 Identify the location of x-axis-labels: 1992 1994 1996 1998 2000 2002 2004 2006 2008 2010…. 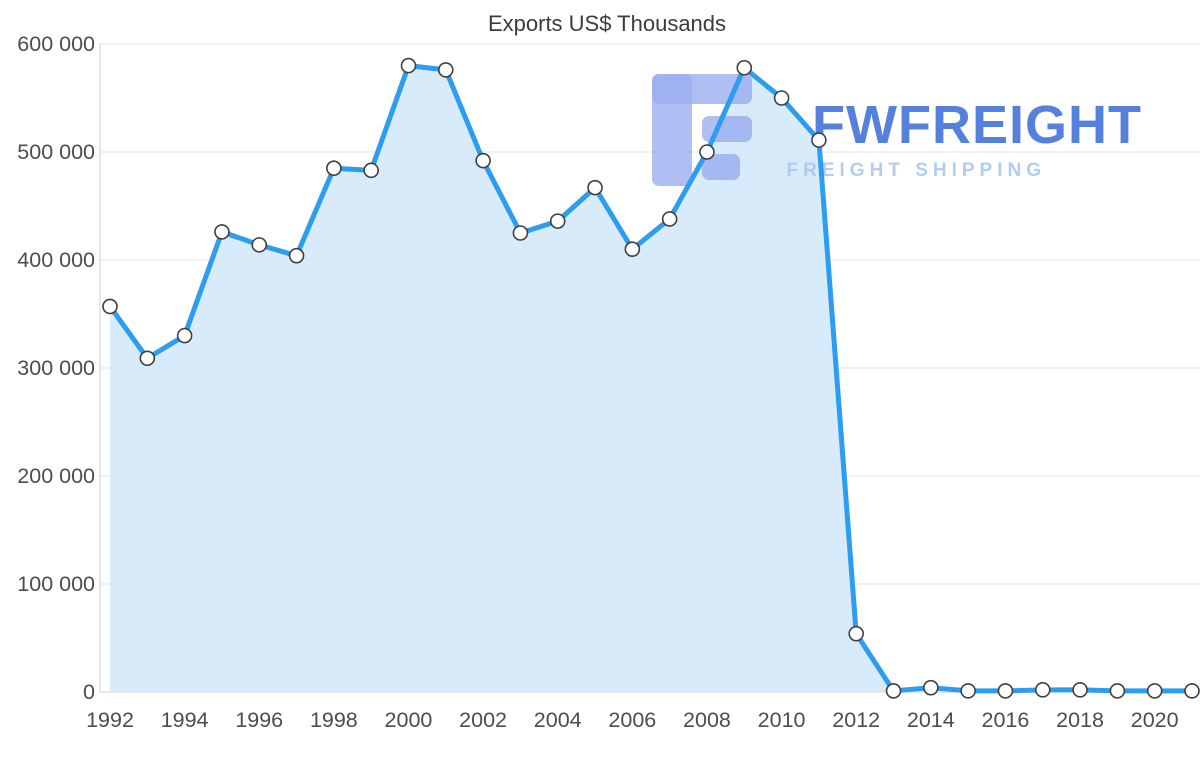
(632, 720).